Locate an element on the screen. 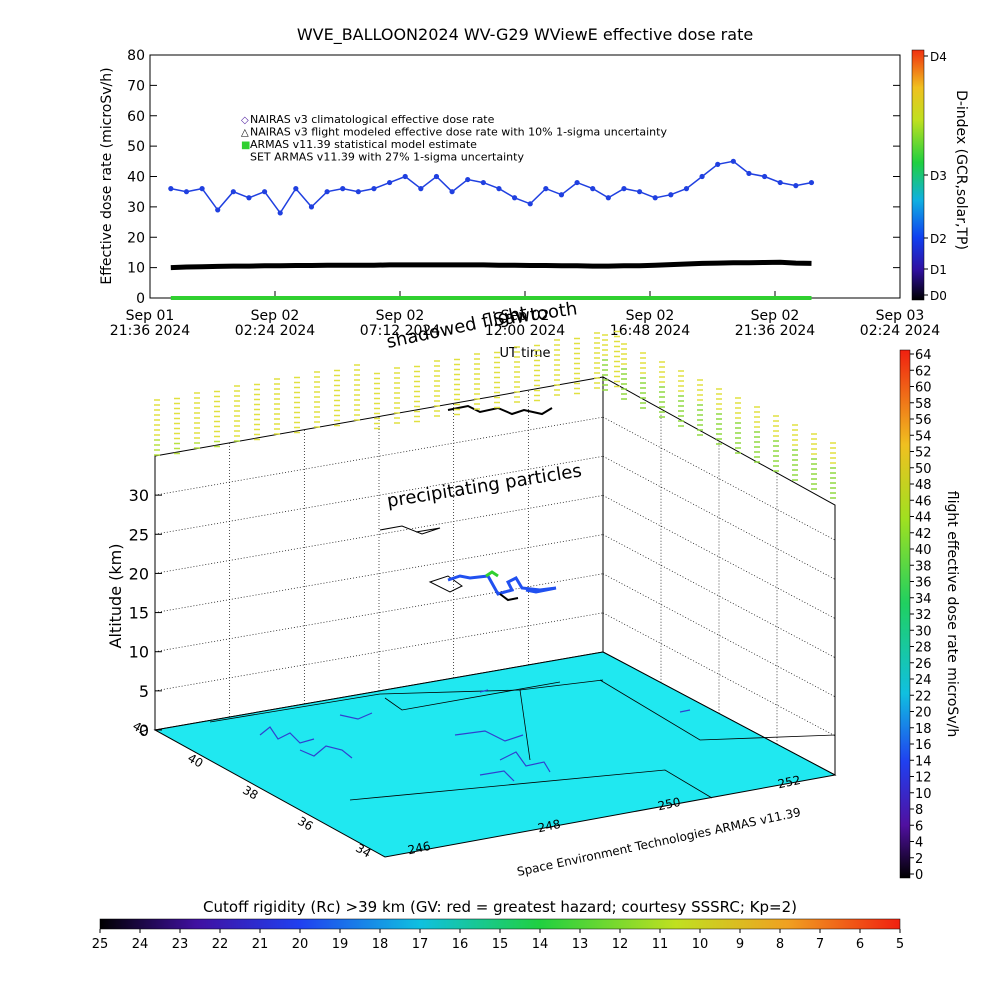  cutoff-tick-label: 7 is located at coordinates (820, 944).